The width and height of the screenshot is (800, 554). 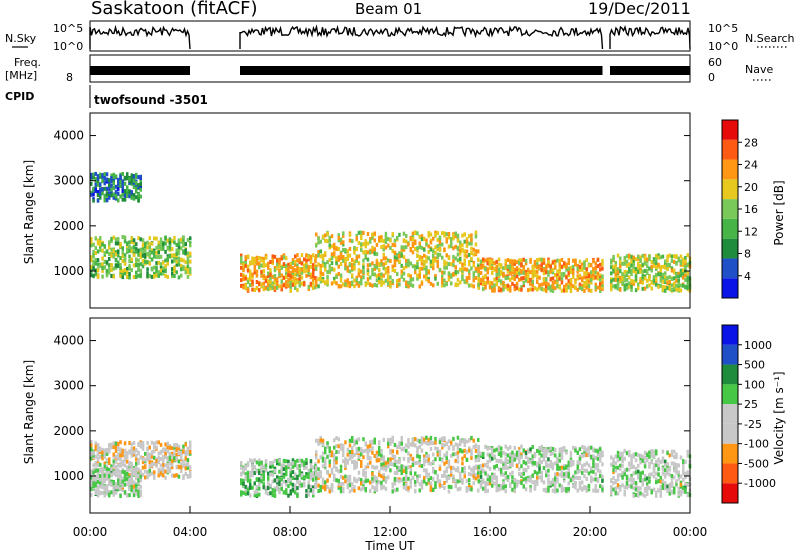 What do you see at coordinates (730, 228) in the screenshot?
I see `power-colorbar-segment` at bounding box center [730, 228].